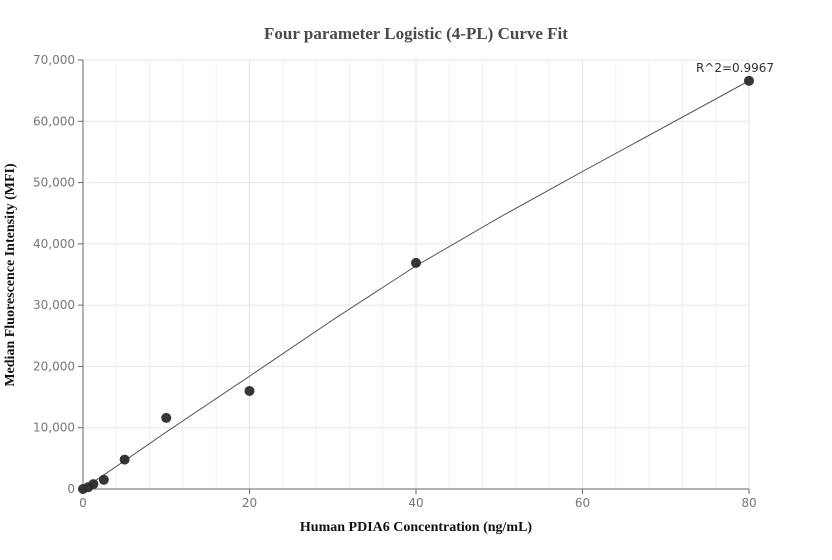  What do you see at coordinates (54, 121) in the screenshot?
I see `y-tick-label: 60,000` at bounding box center [54, 121].